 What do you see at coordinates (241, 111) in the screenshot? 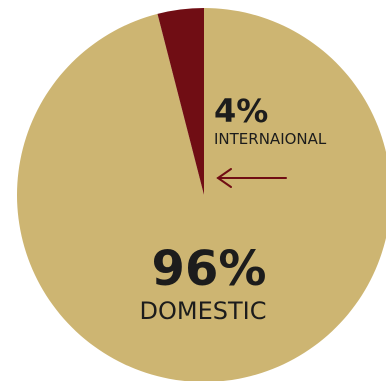
I see `slice-value-label-internaional: 4%` at bounding box center [241, 111].